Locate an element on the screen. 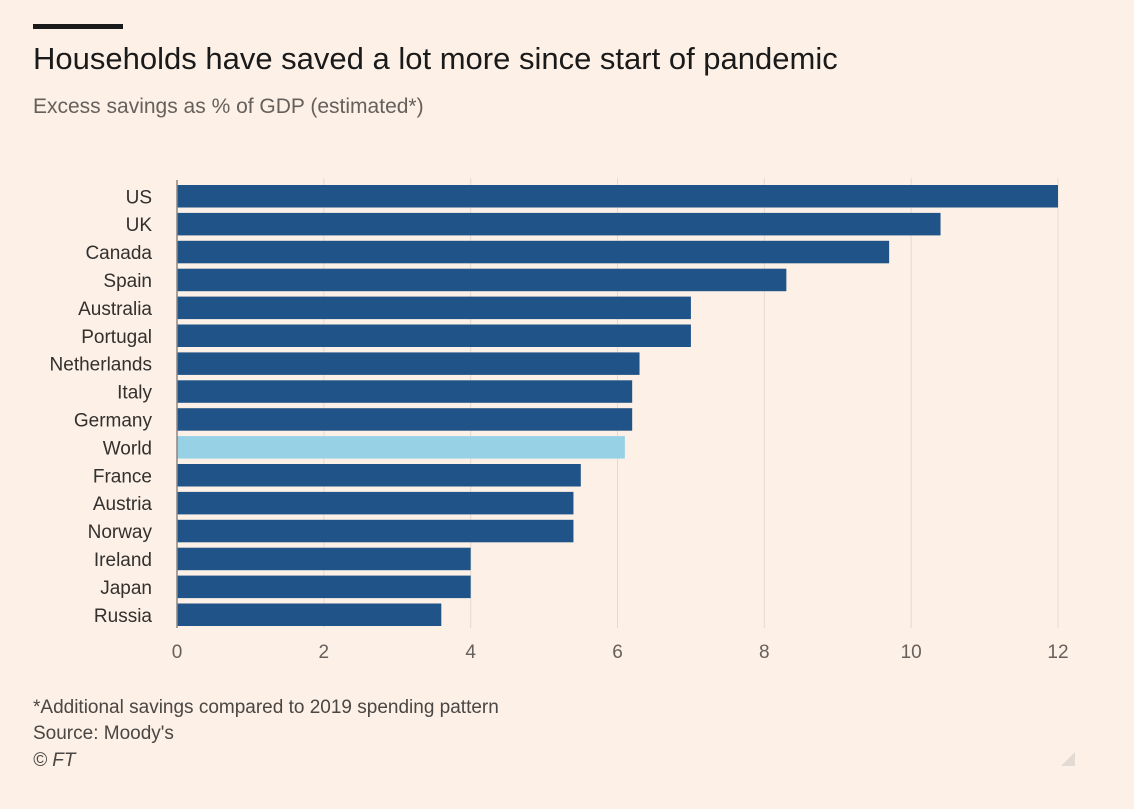 This screenshot has height=809, width=1134. credit-line: © FT is located at coordinates (54, 760).